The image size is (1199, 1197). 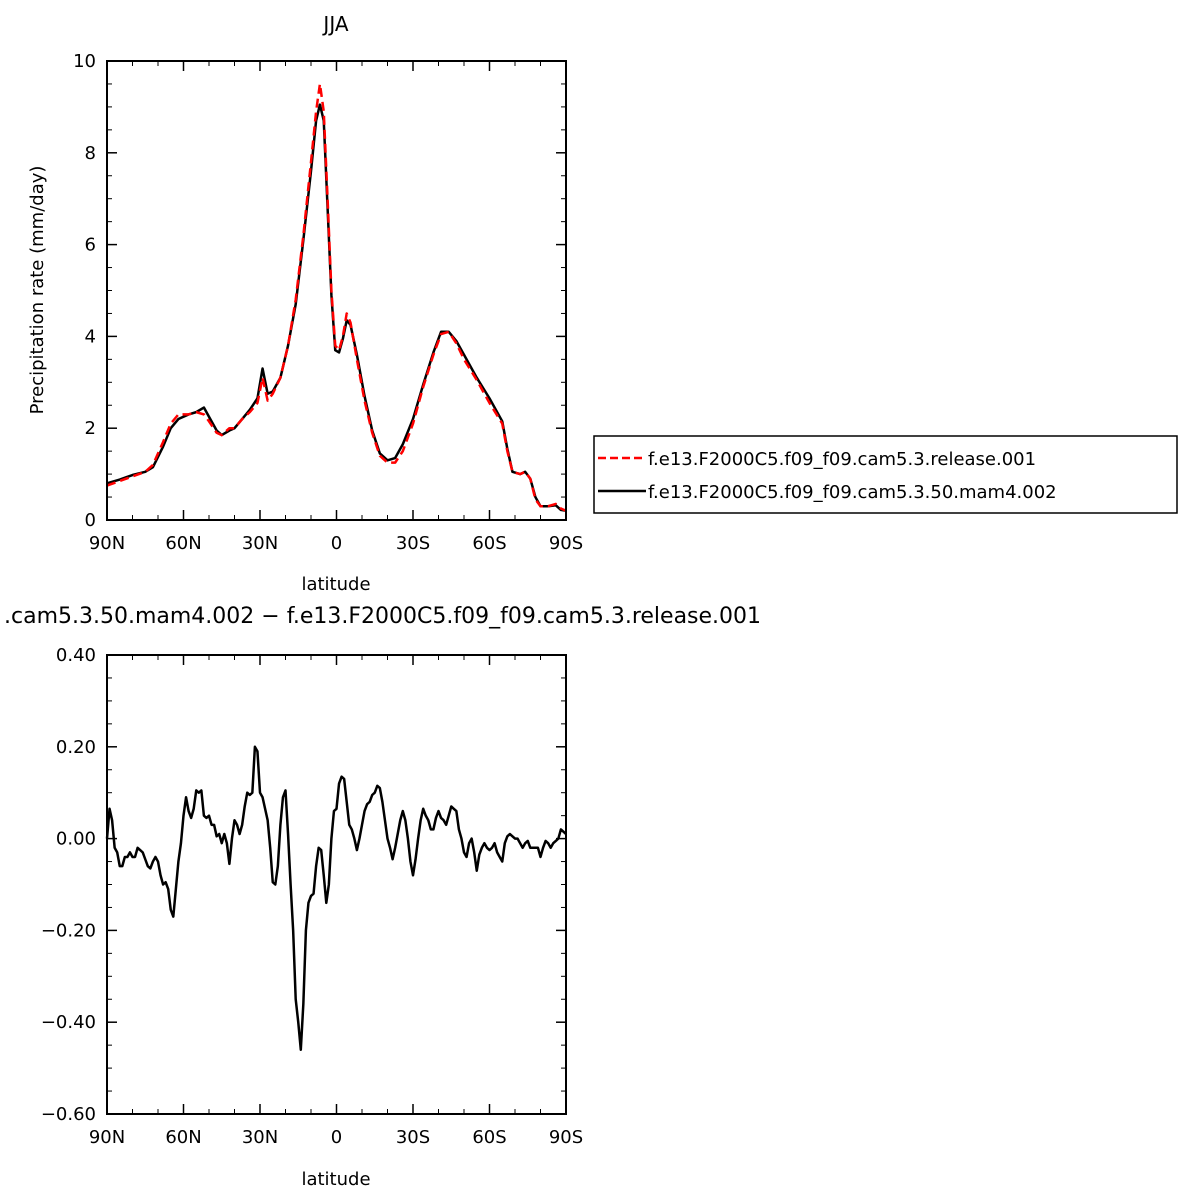 What do you see at coordinates (90, 428) in the screenshot?
I see `top-y-tick-label: 2` at bounding box center [90, 428].